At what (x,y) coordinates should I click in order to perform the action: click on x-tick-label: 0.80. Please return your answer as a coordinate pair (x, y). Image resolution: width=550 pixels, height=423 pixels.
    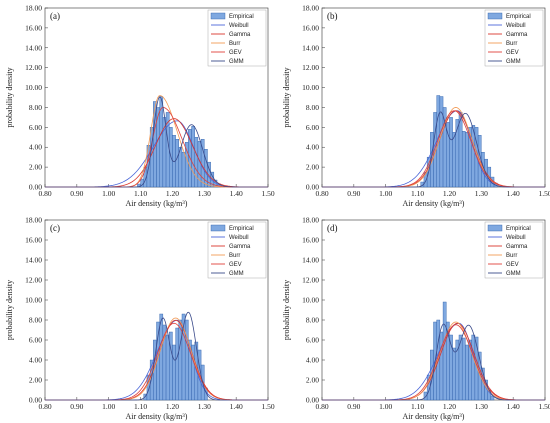
    Looking at the image, I should click on (321, 193).